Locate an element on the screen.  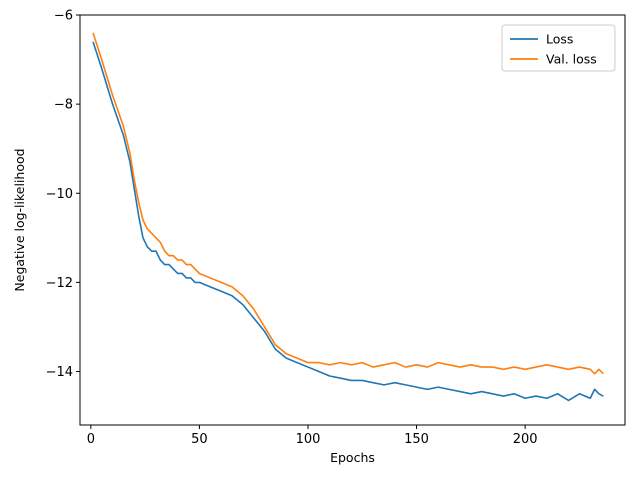
legend-label: Loss is located at coordinates (559, 39).